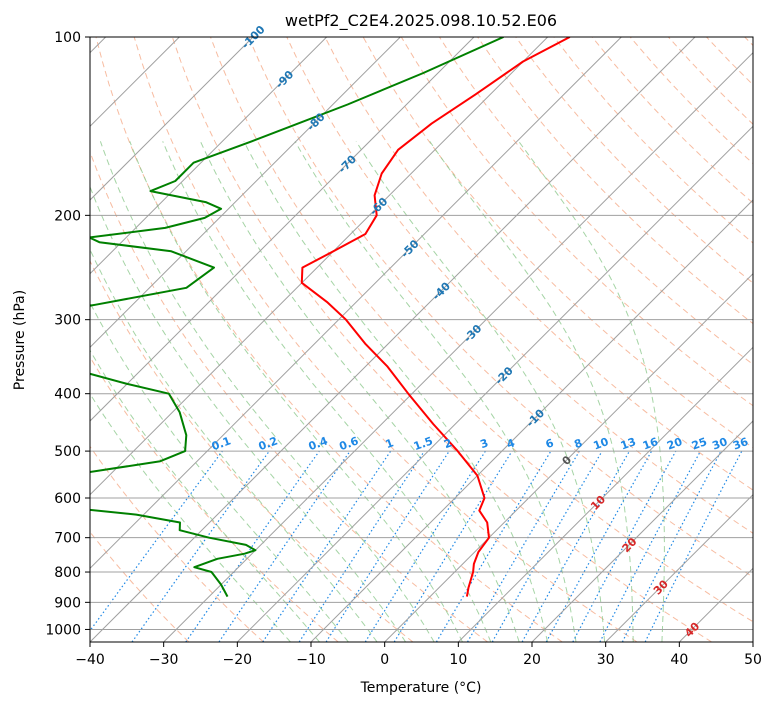 The width and height of the screenshot is (775, 708). Describe the element at coordinates (349, 443) in the screenshot. I see `mixing-ratio-label: 0.6` at that location.